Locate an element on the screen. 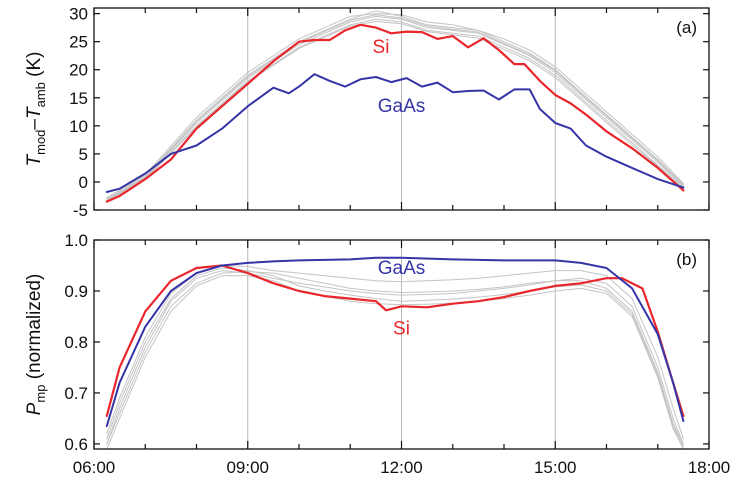 Image resolution: width=746 pixels, height=493 pixels. y-tick-label: 0 is located at coordinates (83, 182).